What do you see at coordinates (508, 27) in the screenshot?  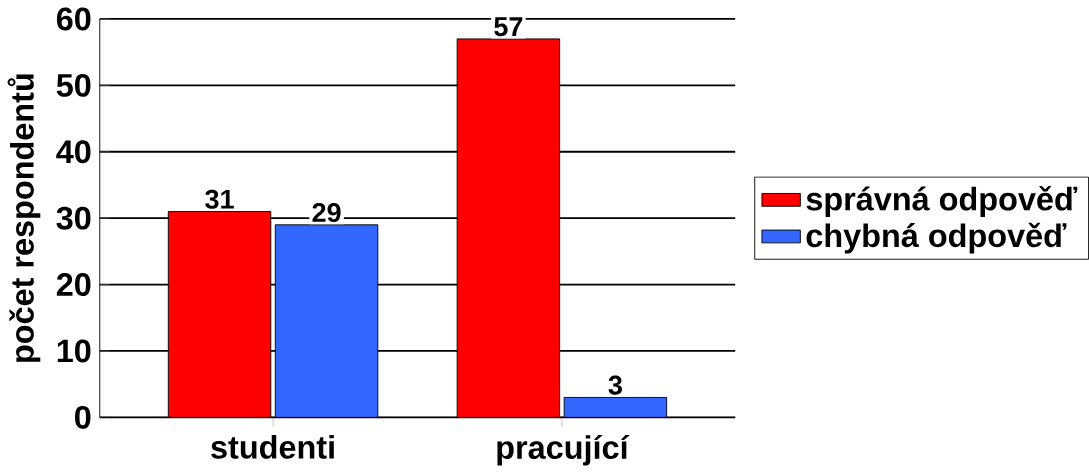 I see `data-label: 57` at bounding box center [508, 27].